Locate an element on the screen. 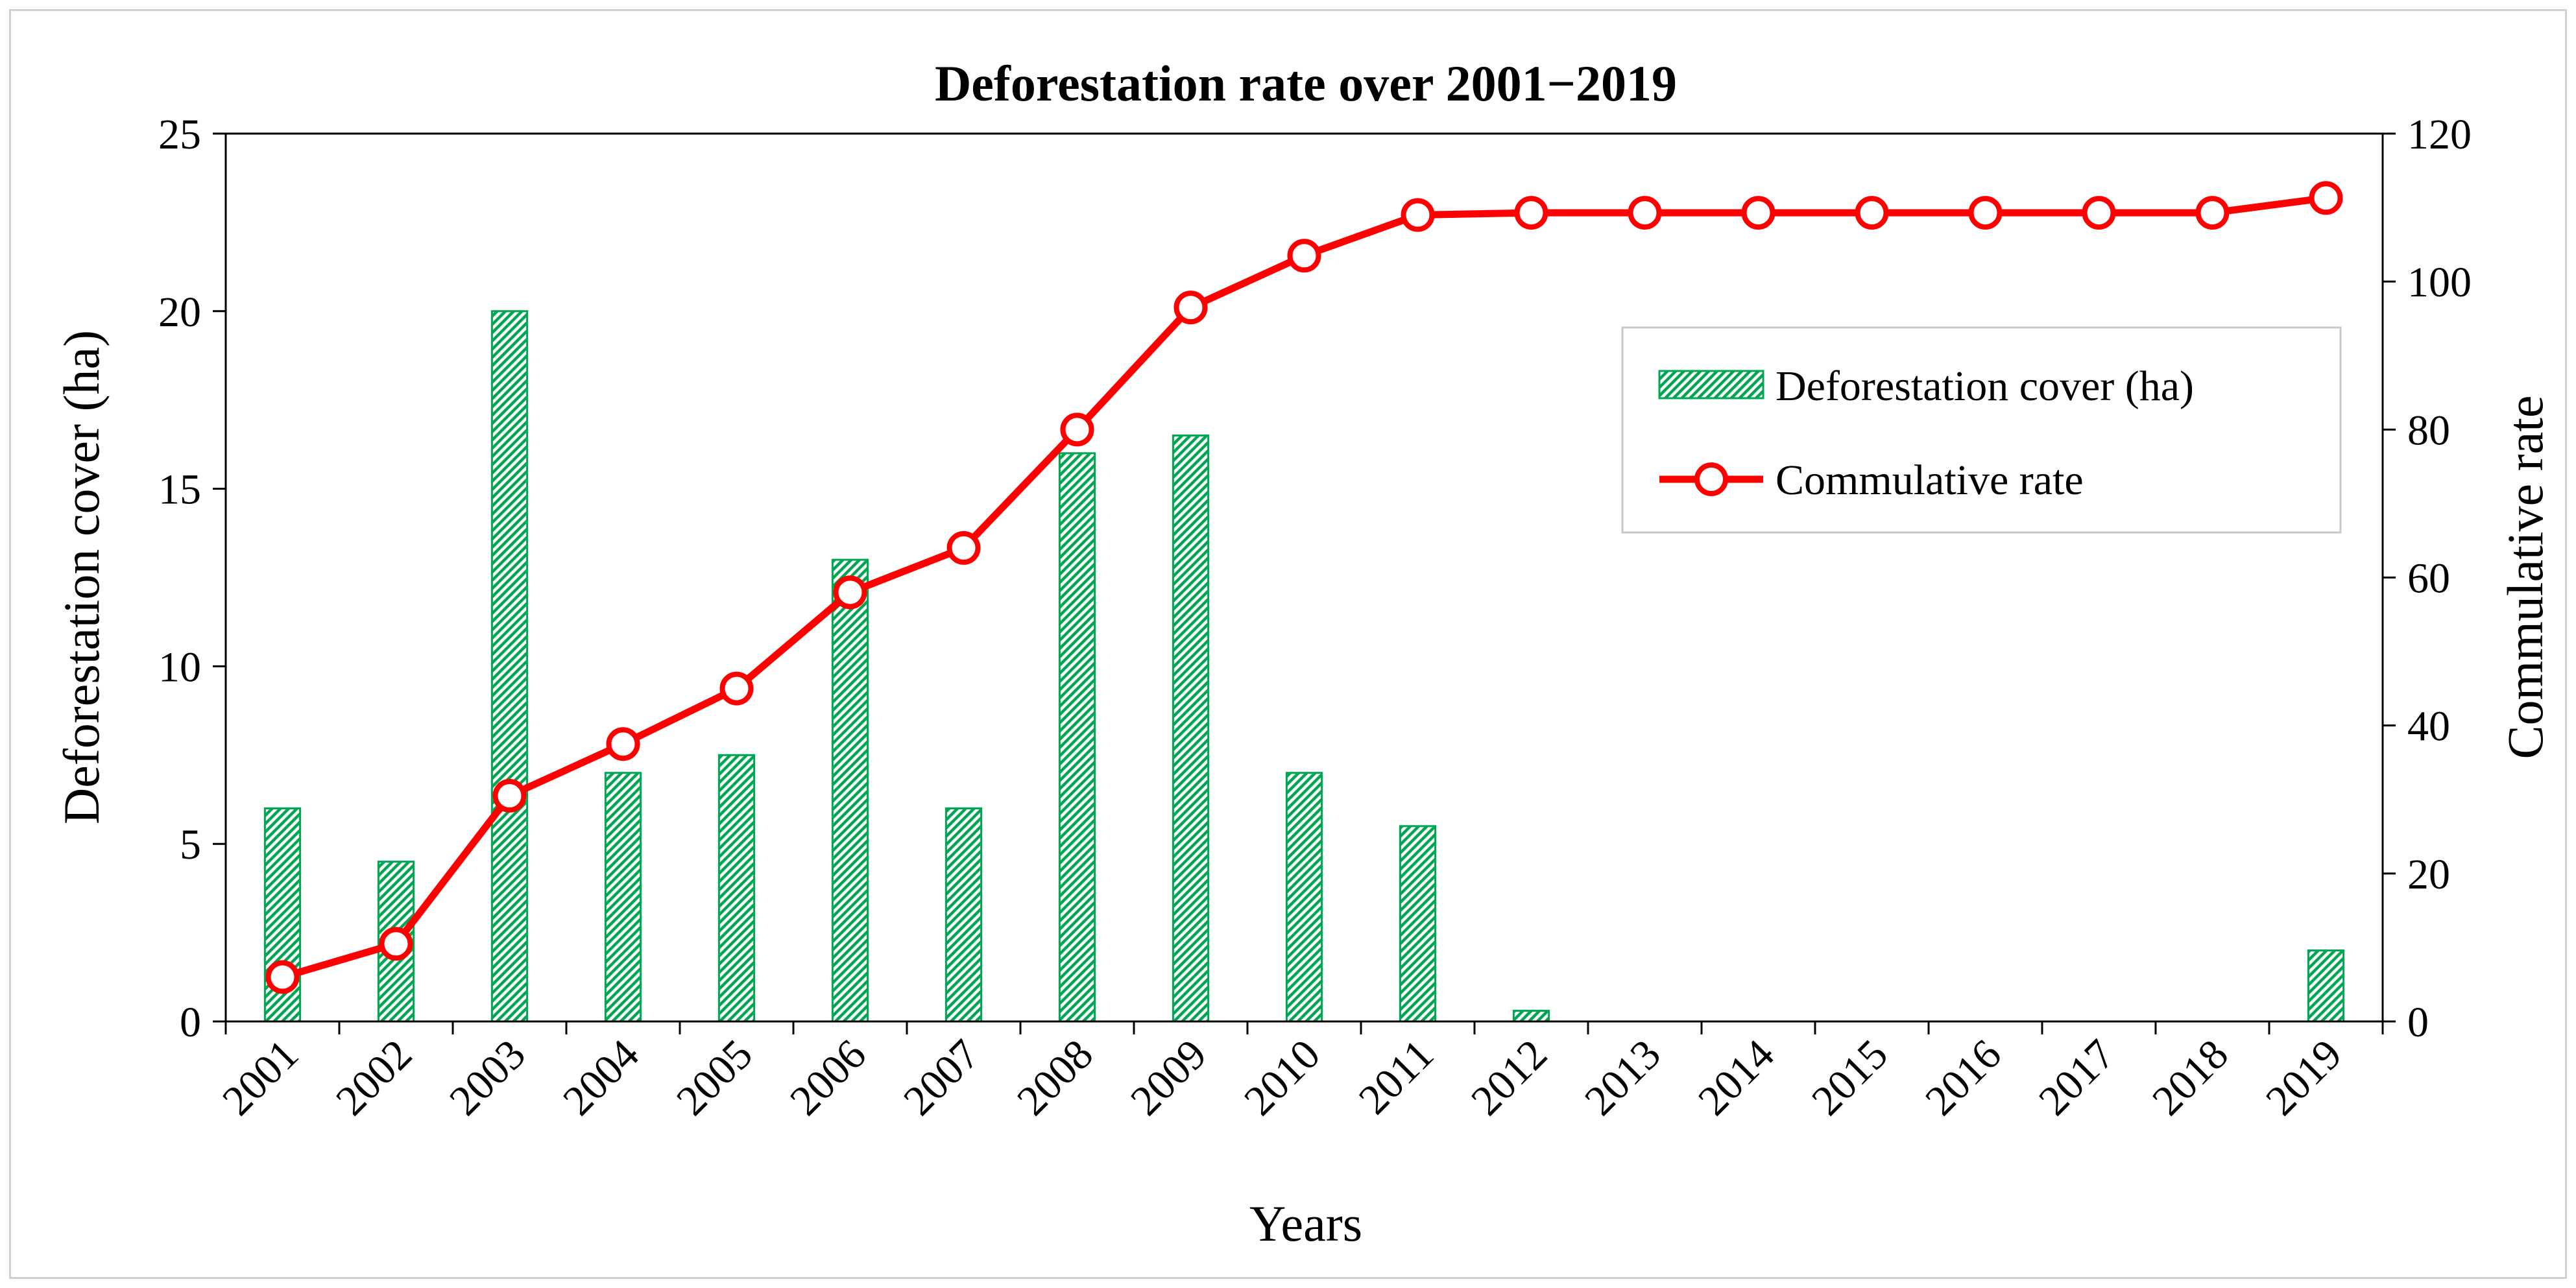 The width and height of the screenshot is (2576, 1288). point-2007 is located at coordinates (963, 548).